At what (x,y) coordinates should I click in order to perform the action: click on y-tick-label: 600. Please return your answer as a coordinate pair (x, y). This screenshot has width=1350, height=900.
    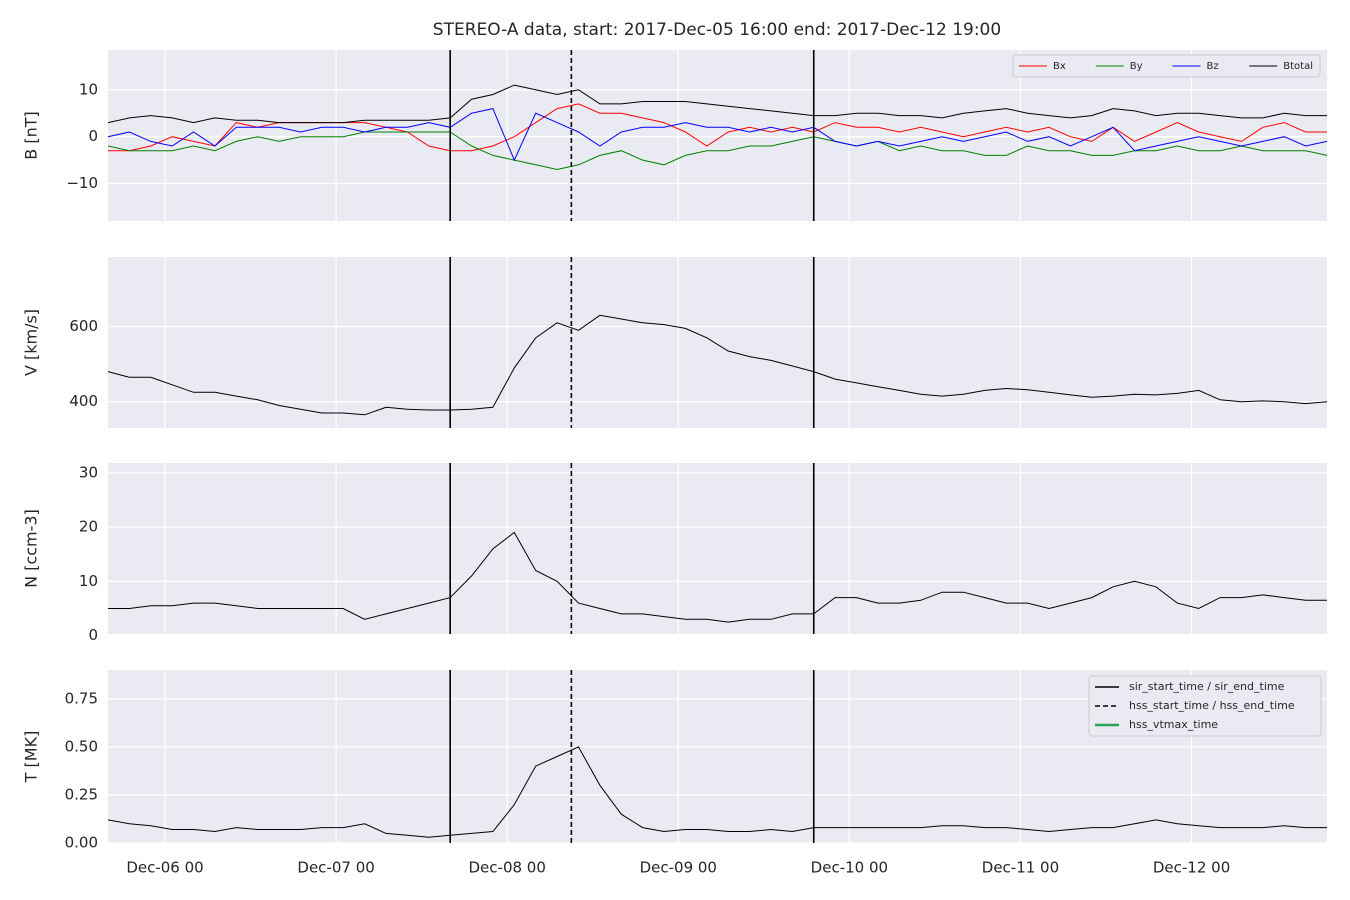
    Looking at the image, I should click on (83, 326).